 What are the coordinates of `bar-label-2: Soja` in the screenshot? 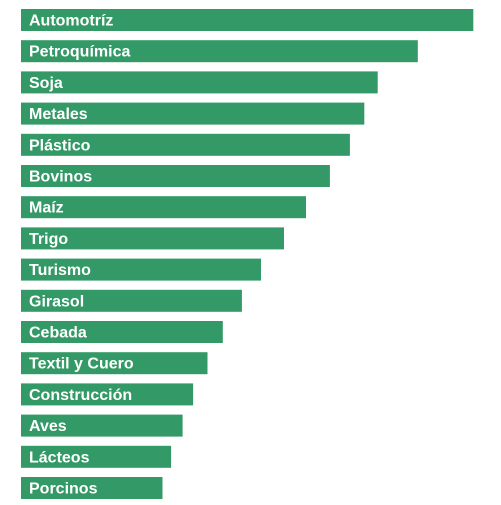 It's located at (46, 83).